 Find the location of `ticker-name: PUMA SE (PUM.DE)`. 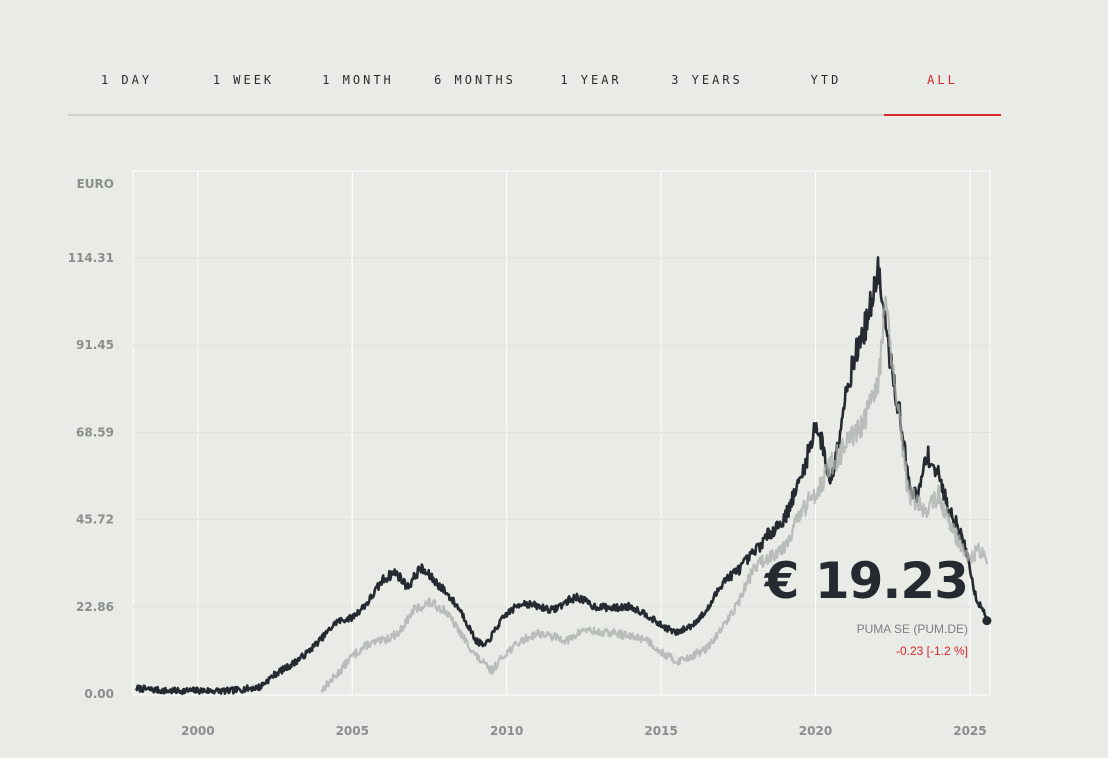

ticker-name: PUMA SE (PUM.DE) is located at coordinates (912, 629).